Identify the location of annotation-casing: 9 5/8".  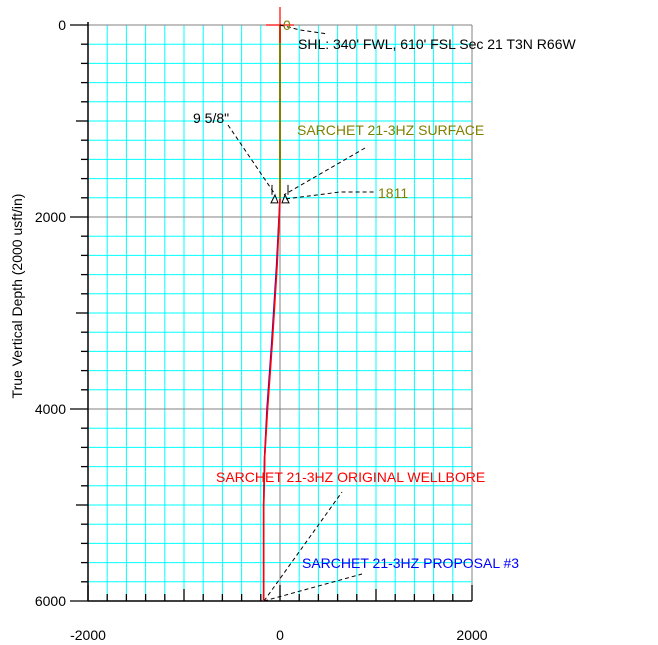
(211, 118).